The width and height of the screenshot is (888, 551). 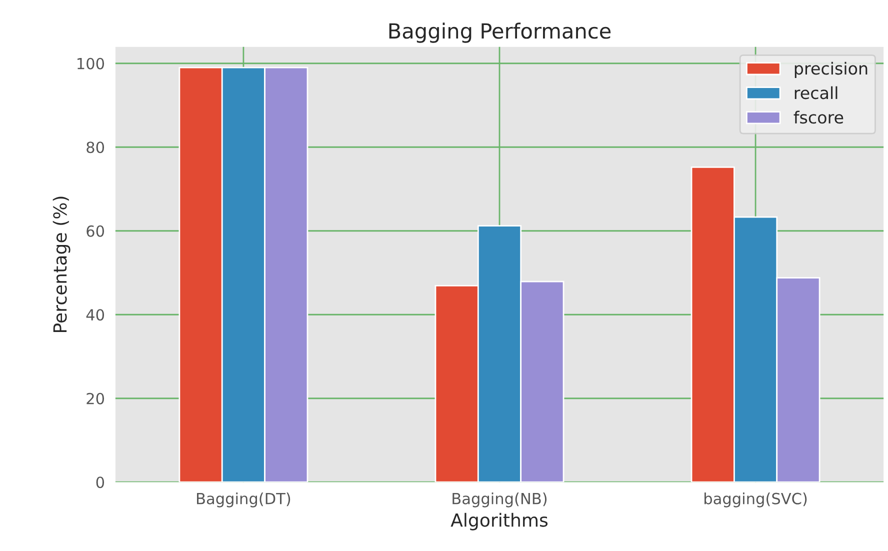 I want to click on legend-label: fscore, so click(x=819, y=117).